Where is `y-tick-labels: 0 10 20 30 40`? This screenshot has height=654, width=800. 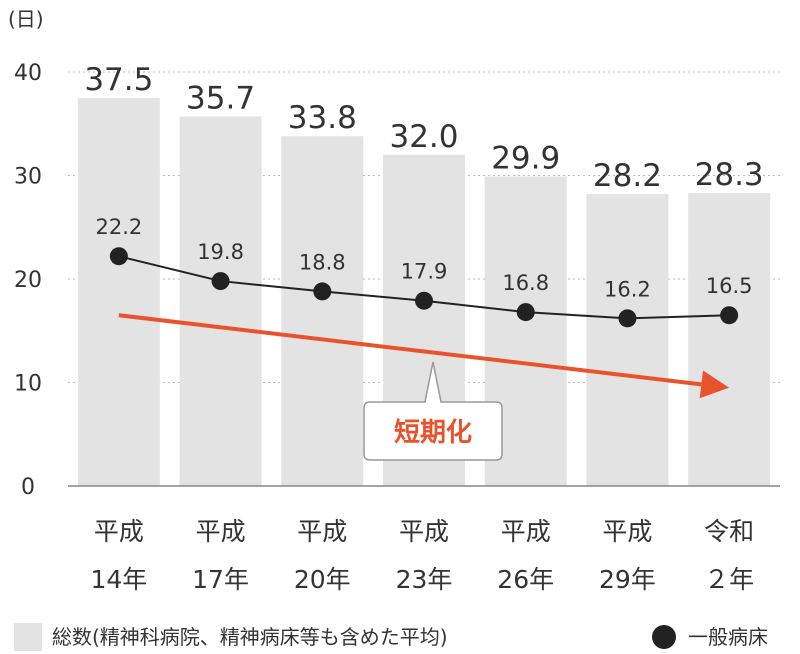 y-tick-labels: 0 10 20 30 40 is located at coordinates (28, 280).